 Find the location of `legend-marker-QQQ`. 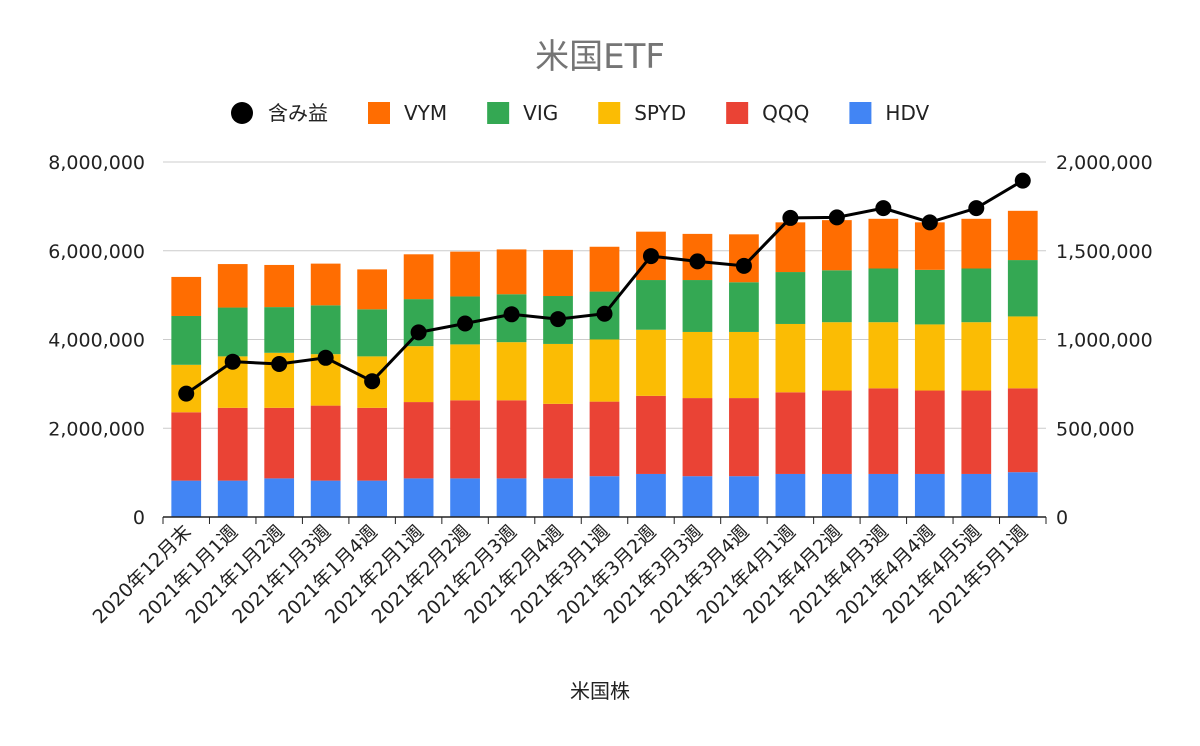

legend-marker-QQQ is located at coordinates (737, 113).